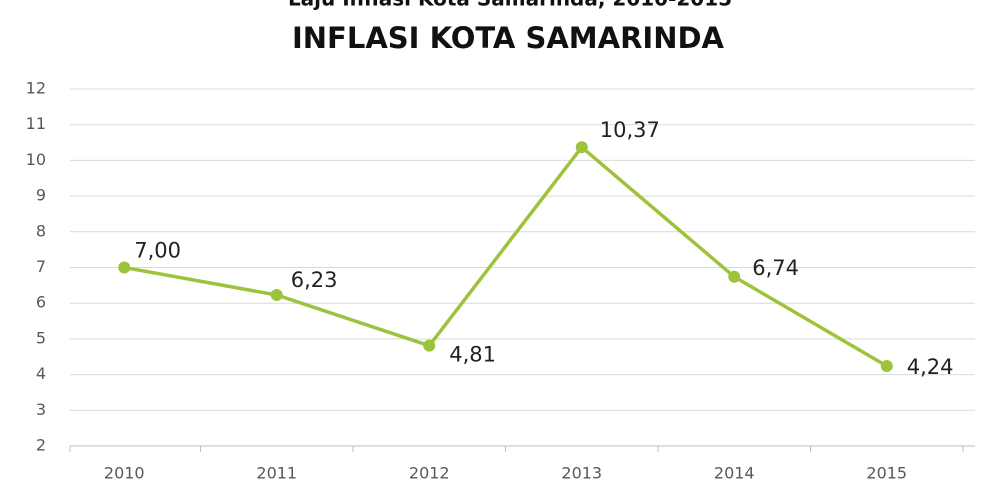 The image size is (990, 491). I want to click on data-label: 7,00, so click(157, 251).